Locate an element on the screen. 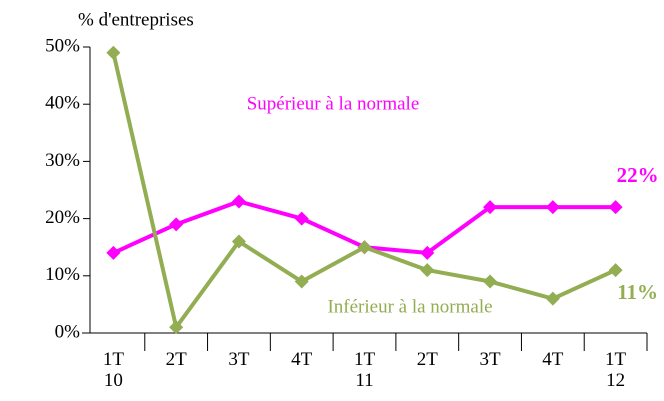  y-axis-title: % d'entreprises is located at coordinates (136, 19).